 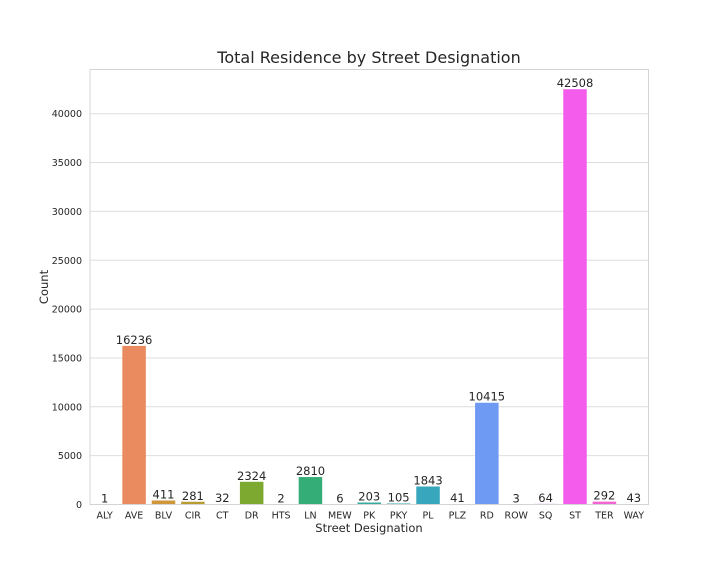 What do you see at coordinates (79, 505) in the screenshot?
I see `y-tick-label: 0` at bounding box center [79, 505].